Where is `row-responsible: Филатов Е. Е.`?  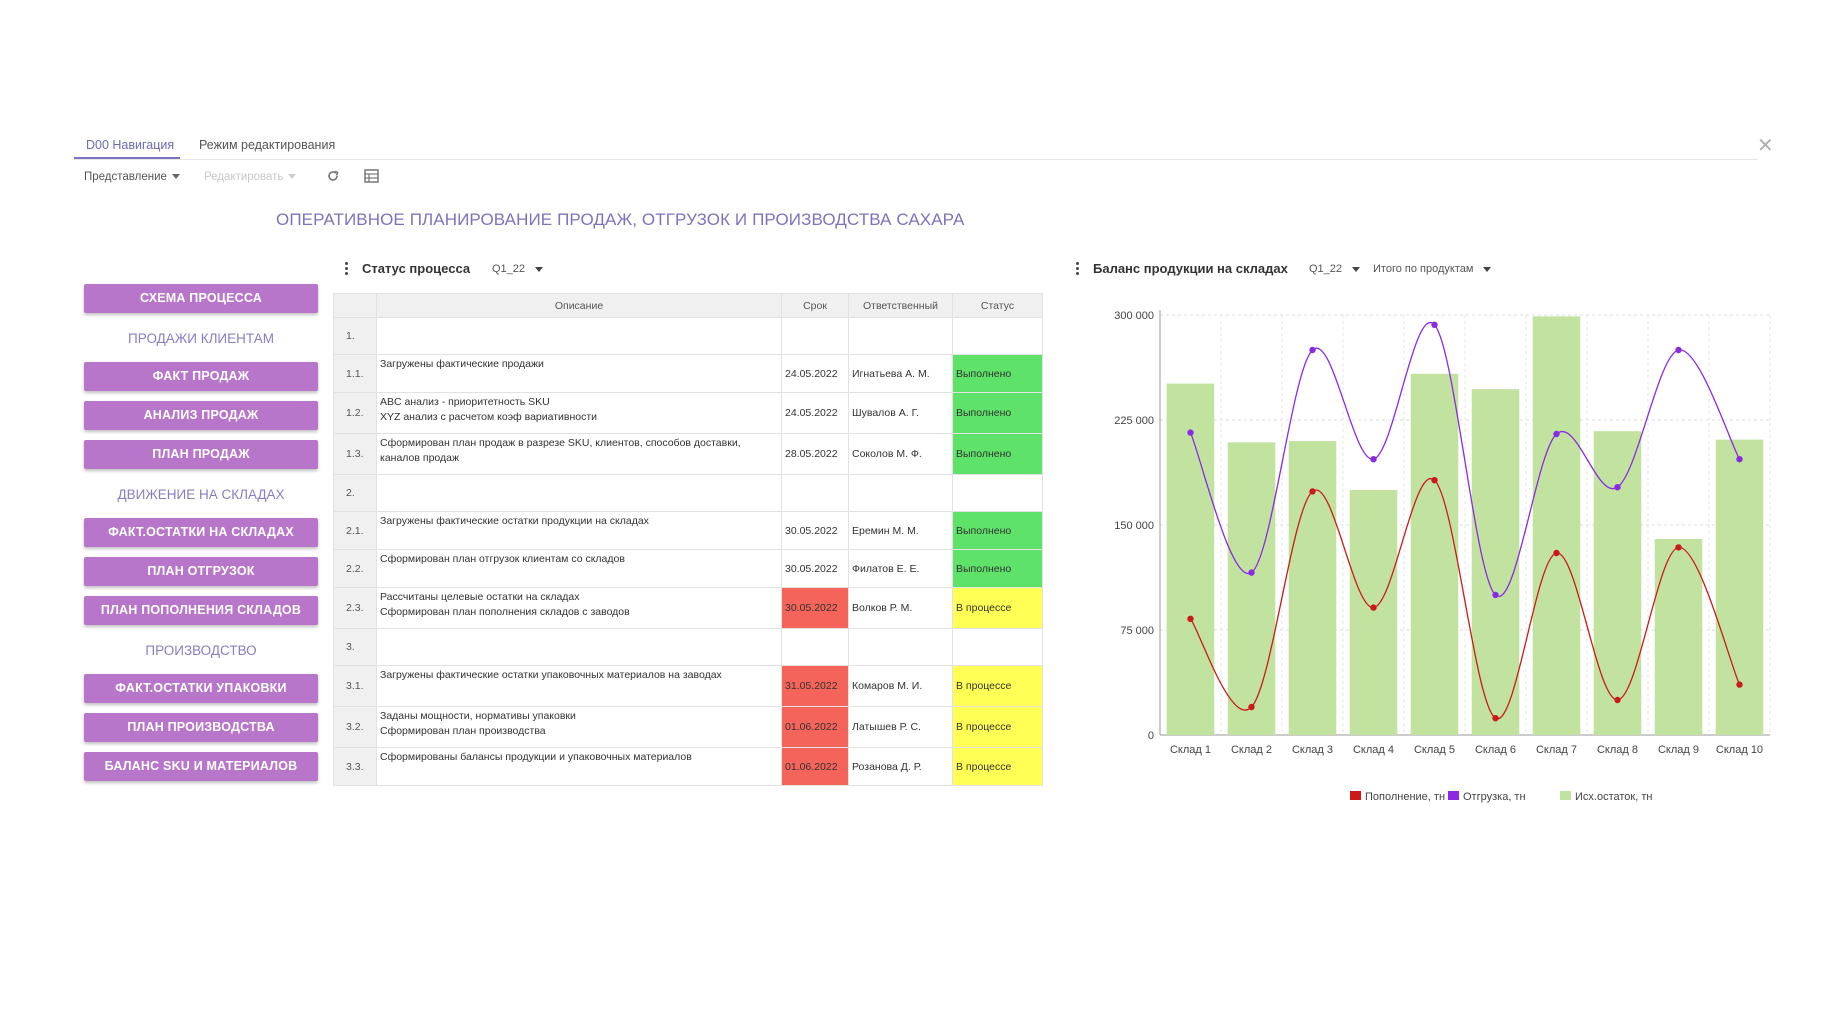 row-responsible: Филатов Е. Е. is located at coordinates (900, 568).